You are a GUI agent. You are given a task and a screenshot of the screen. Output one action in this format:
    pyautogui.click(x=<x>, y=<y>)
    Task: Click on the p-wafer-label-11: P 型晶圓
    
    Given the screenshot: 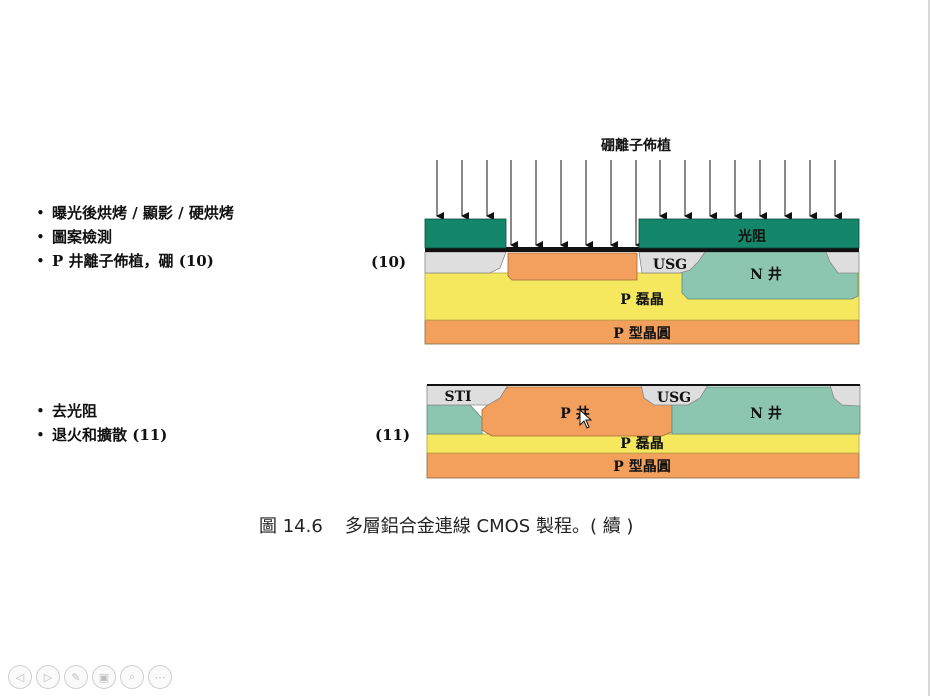 What is the action you would take?
    pyautogui.click(x=641, y=466)
    